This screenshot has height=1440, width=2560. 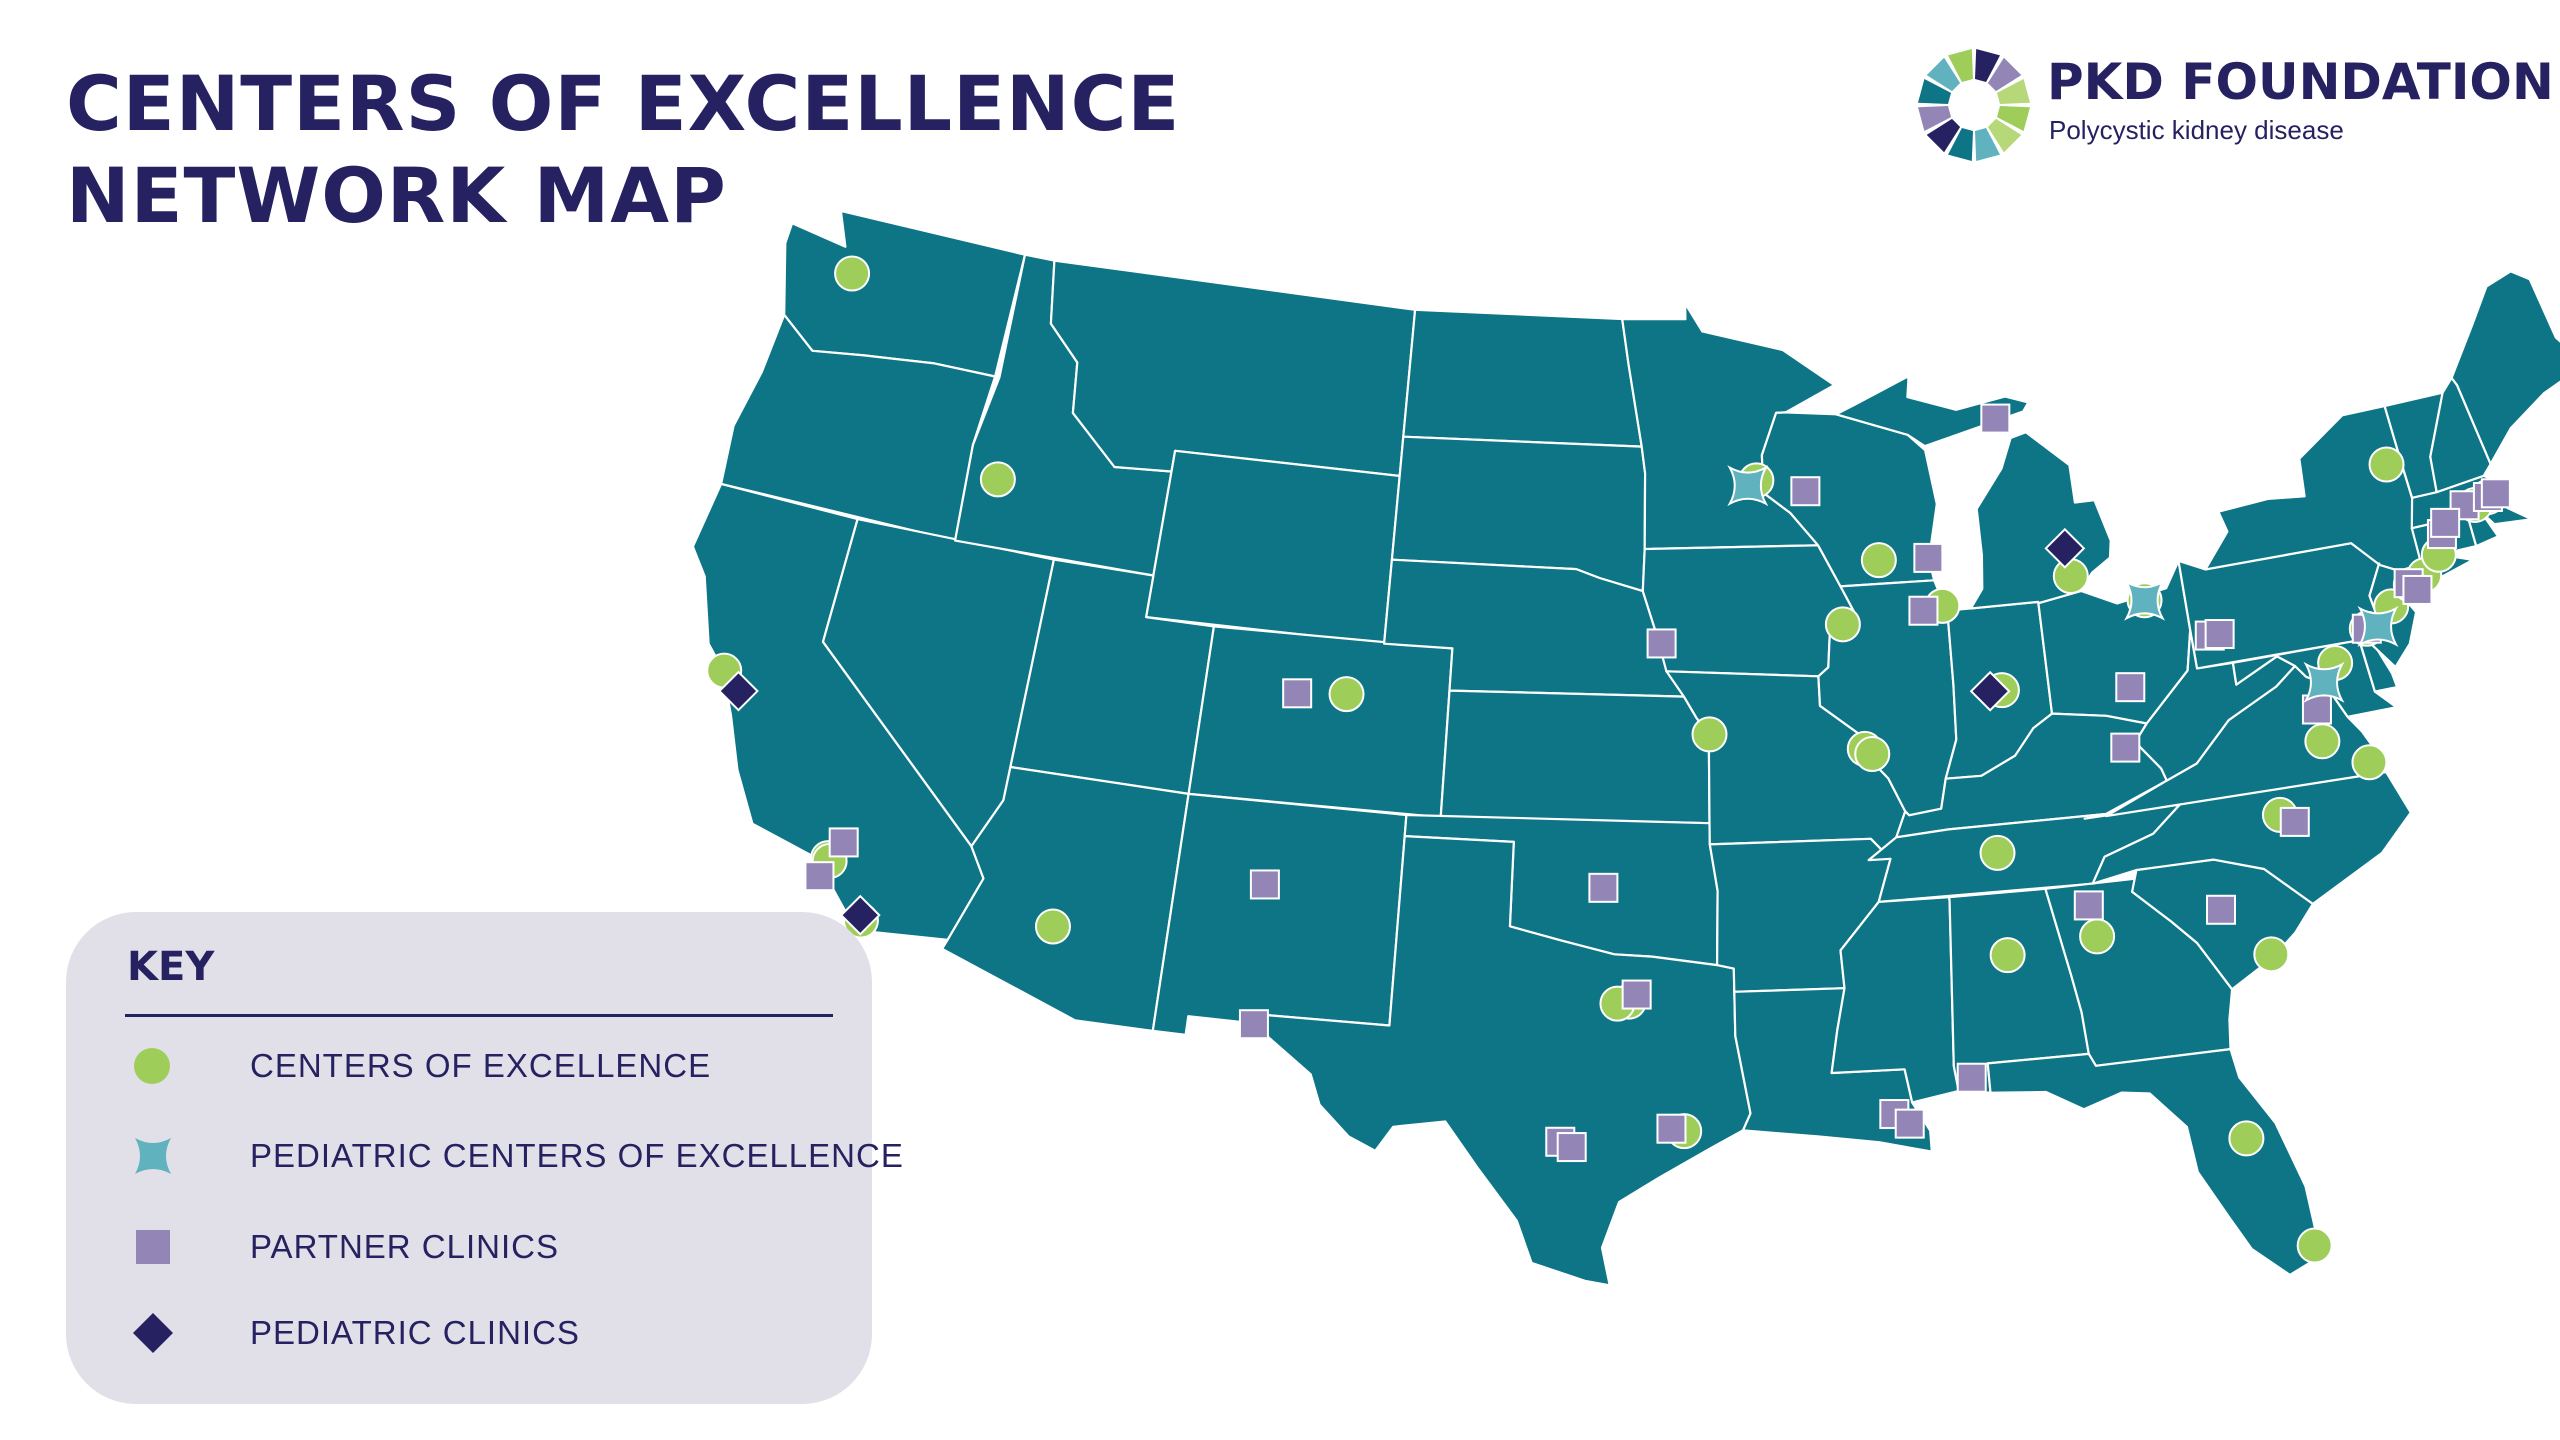 What do you see at coordinates (1279, 914) in the screenshot?
I see `state-nm` at bounding box center [1279, 914].